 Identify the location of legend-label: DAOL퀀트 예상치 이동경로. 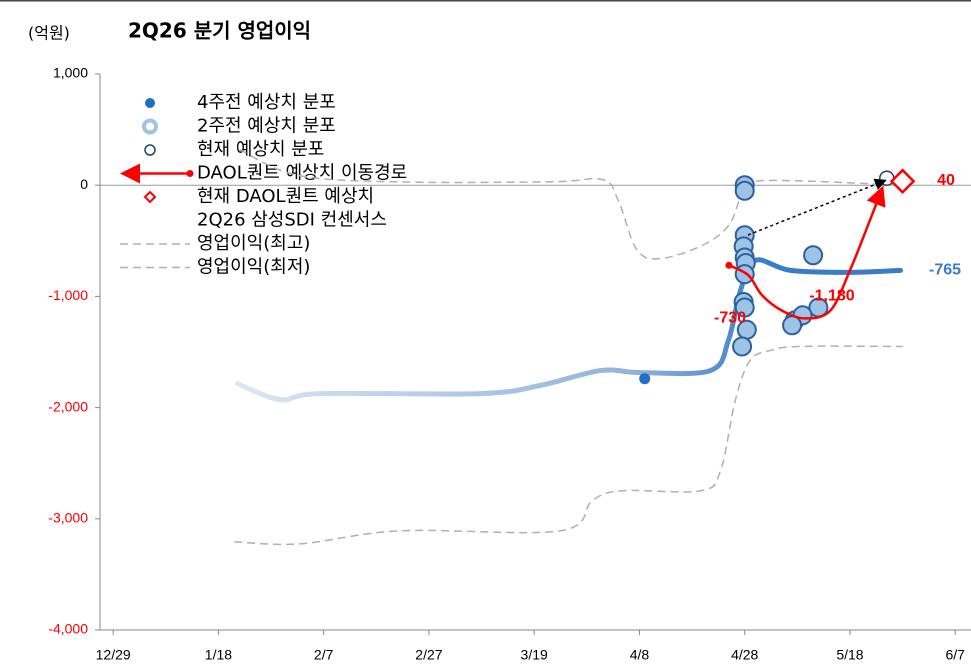
(302, 173).